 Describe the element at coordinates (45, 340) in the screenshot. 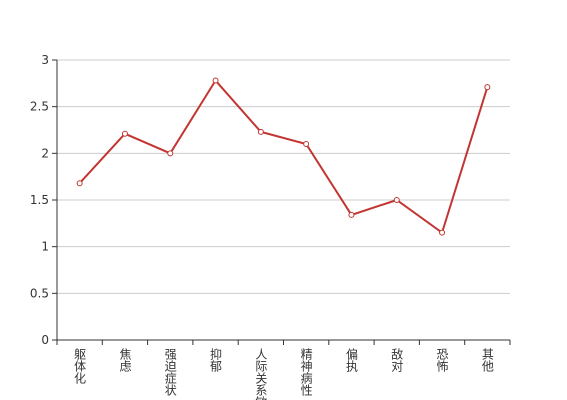

I see `y-tick-label: 0` at that location.